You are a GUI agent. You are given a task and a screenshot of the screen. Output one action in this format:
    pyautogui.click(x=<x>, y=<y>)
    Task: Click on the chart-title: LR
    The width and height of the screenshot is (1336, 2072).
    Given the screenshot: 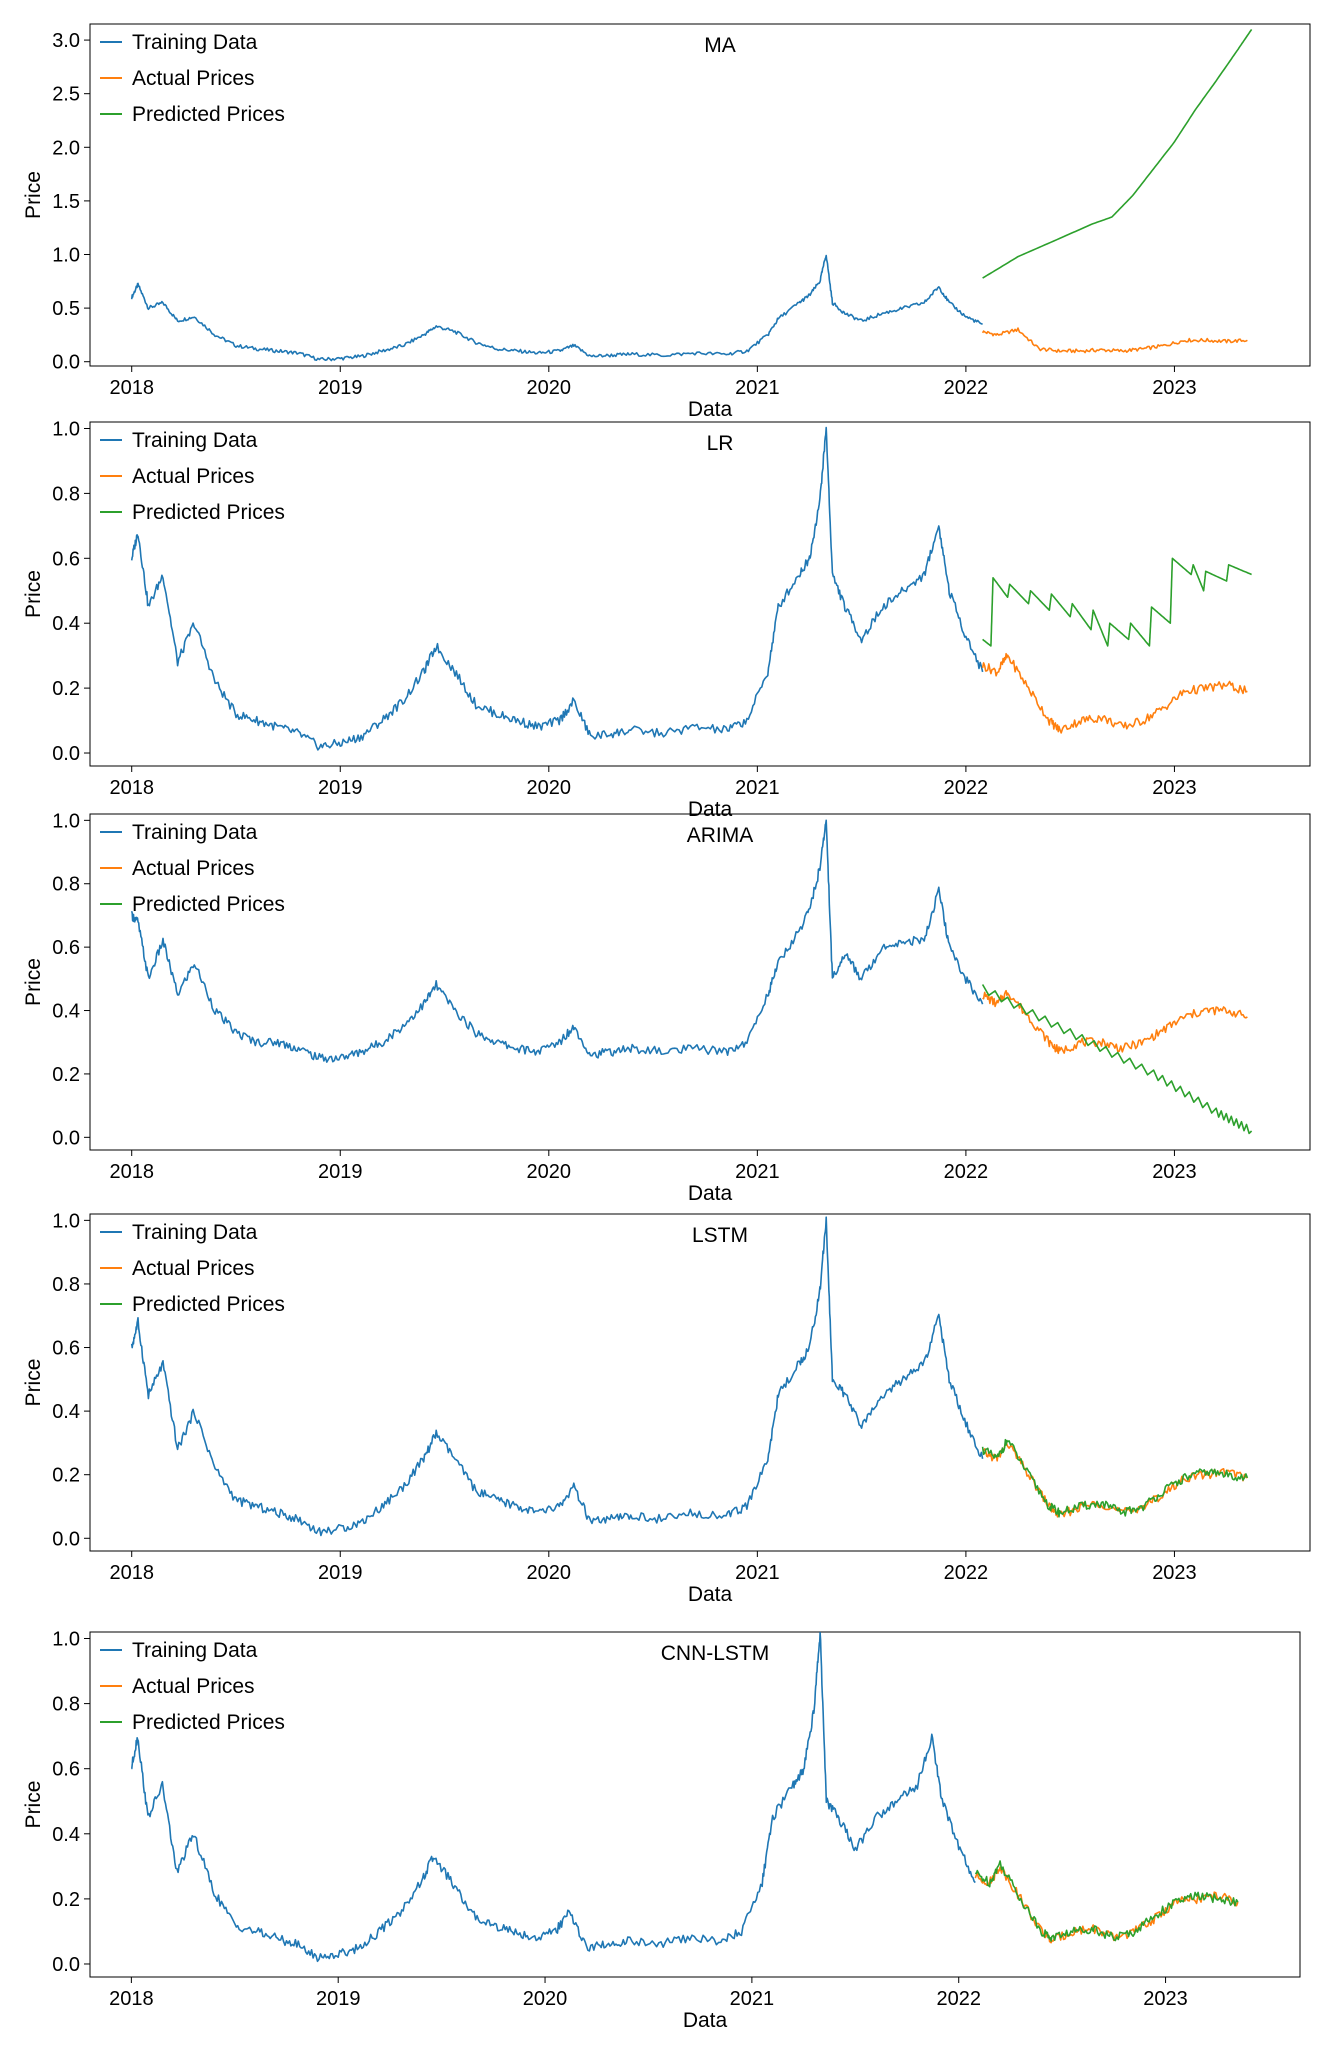 What is the action you would take?
    pyautogui.click(x=720, y=443)
    